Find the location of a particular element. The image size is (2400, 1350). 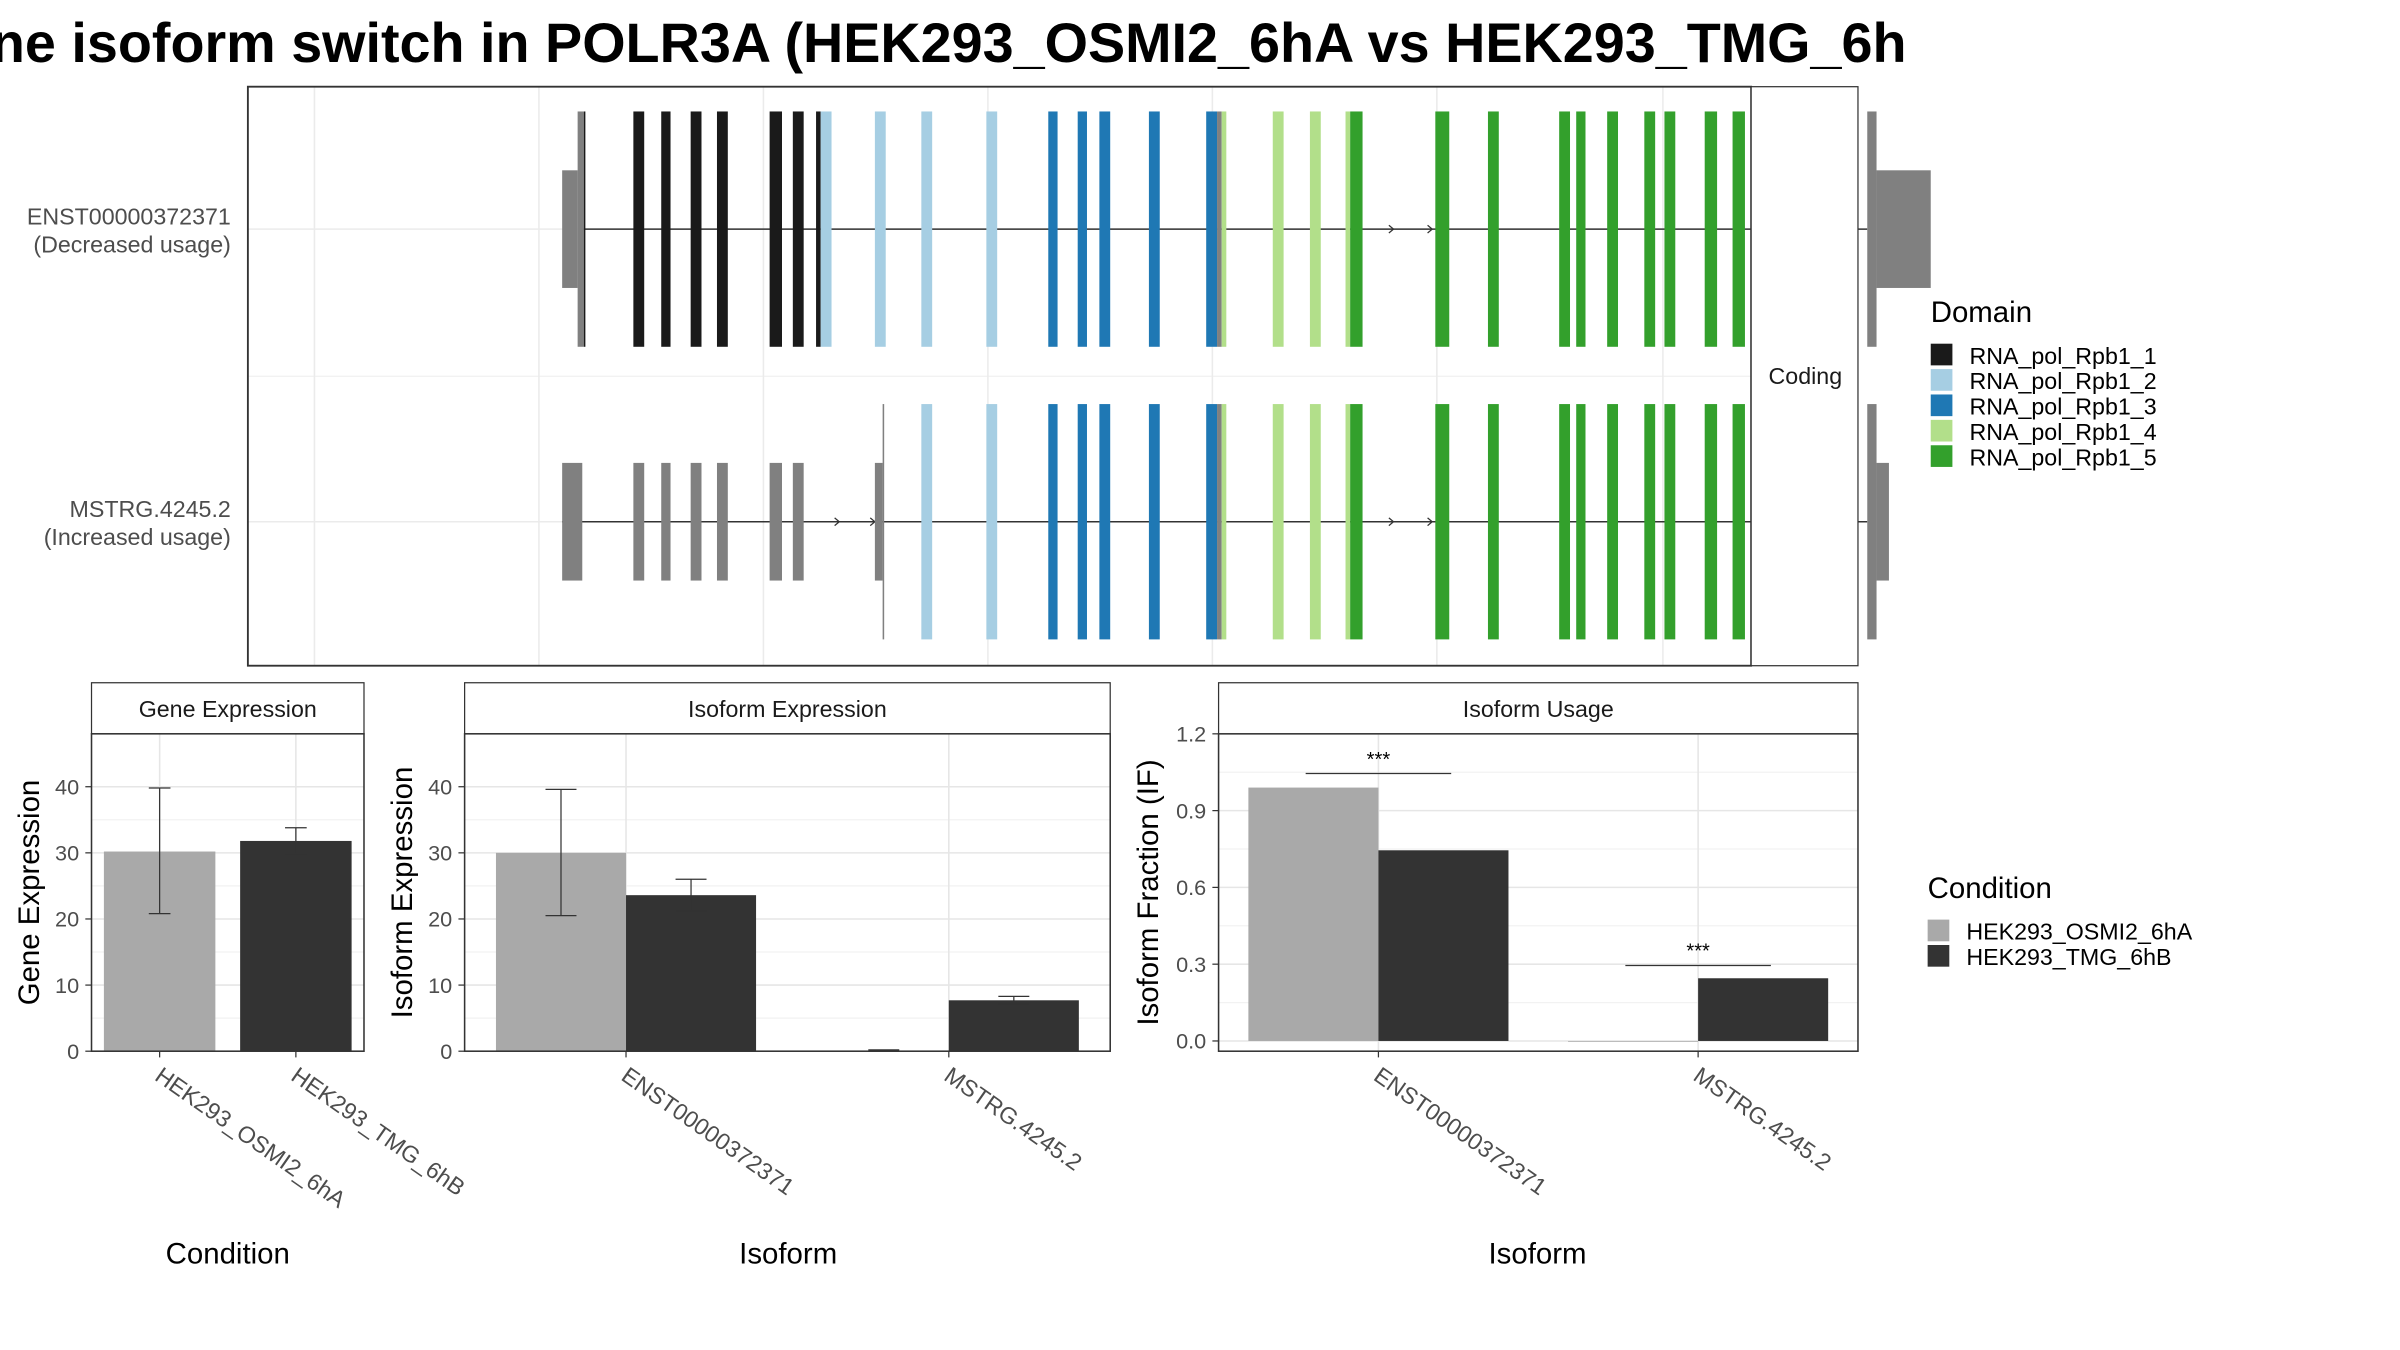

y-tick-label: 0.3 is located at coordinates (1191, 964).